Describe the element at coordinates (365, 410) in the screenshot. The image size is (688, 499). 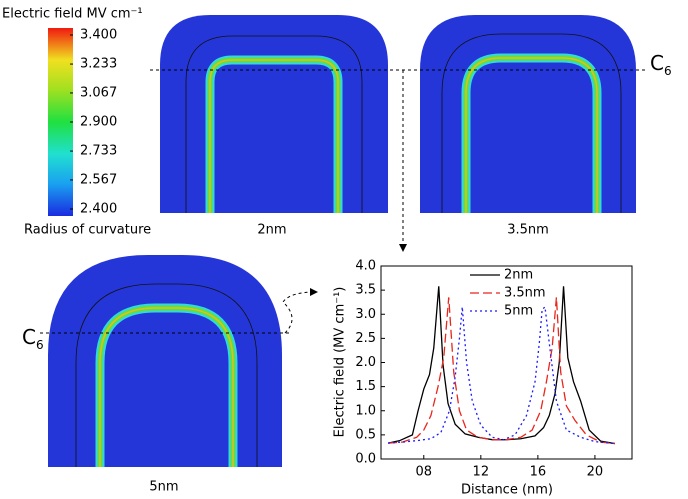
I see `y-tick-label: 1.0` at that location.